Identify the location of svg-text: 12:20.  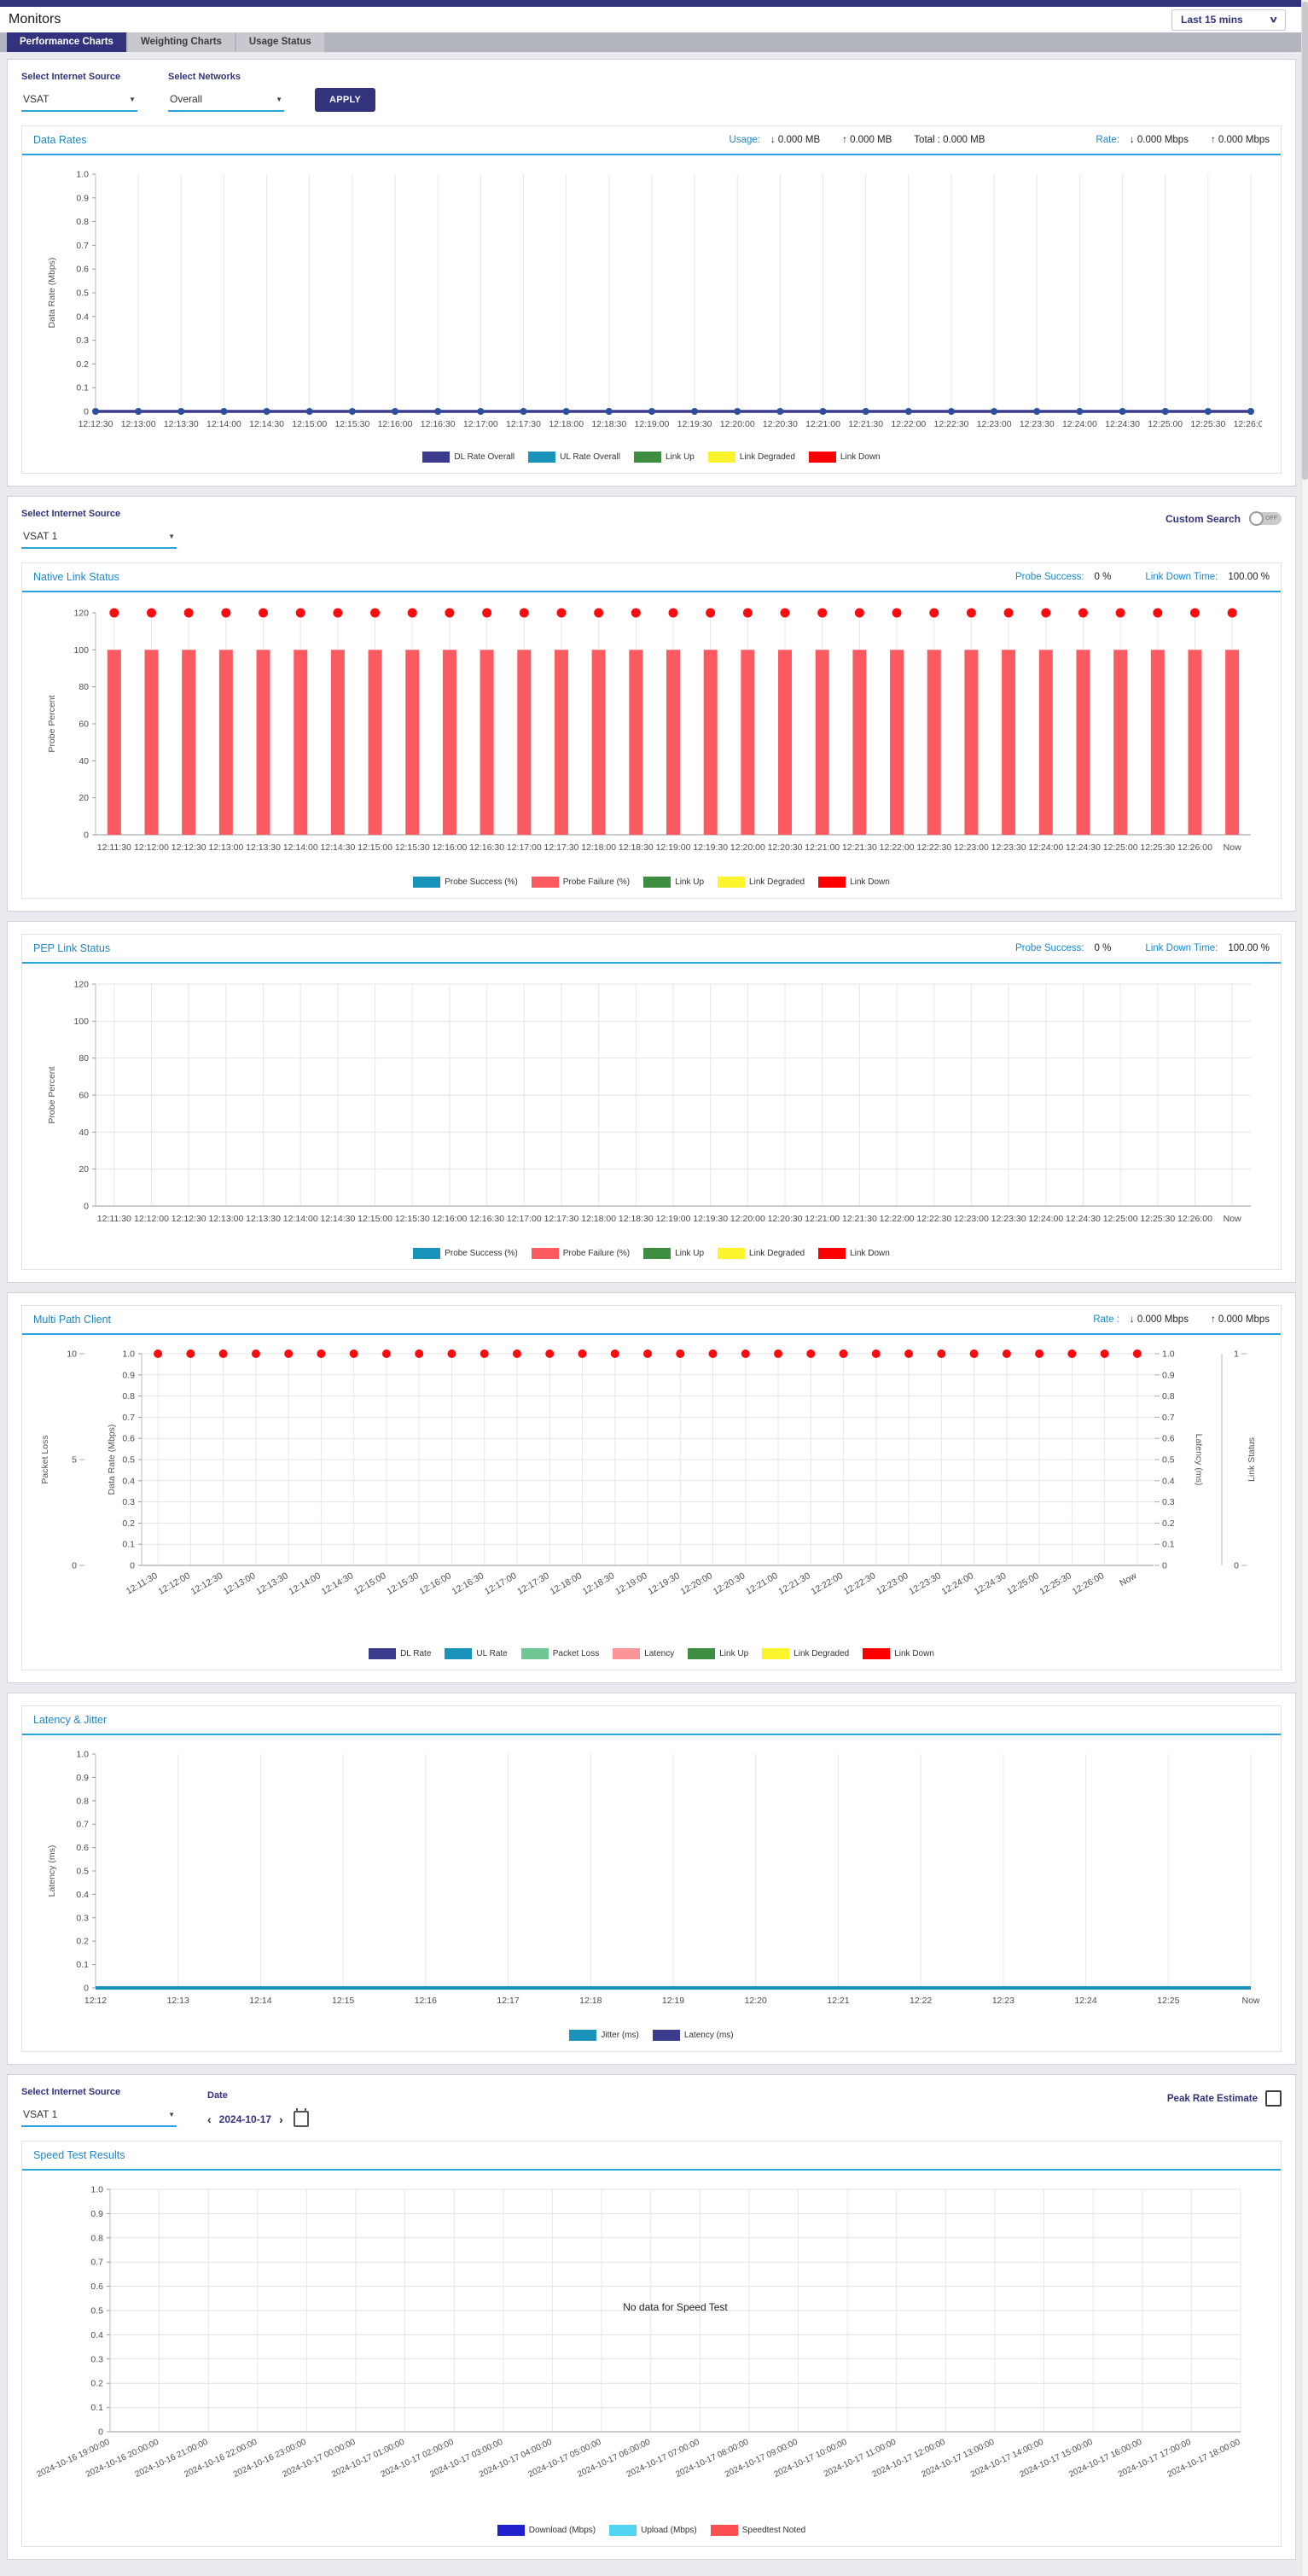
(756, 2001).